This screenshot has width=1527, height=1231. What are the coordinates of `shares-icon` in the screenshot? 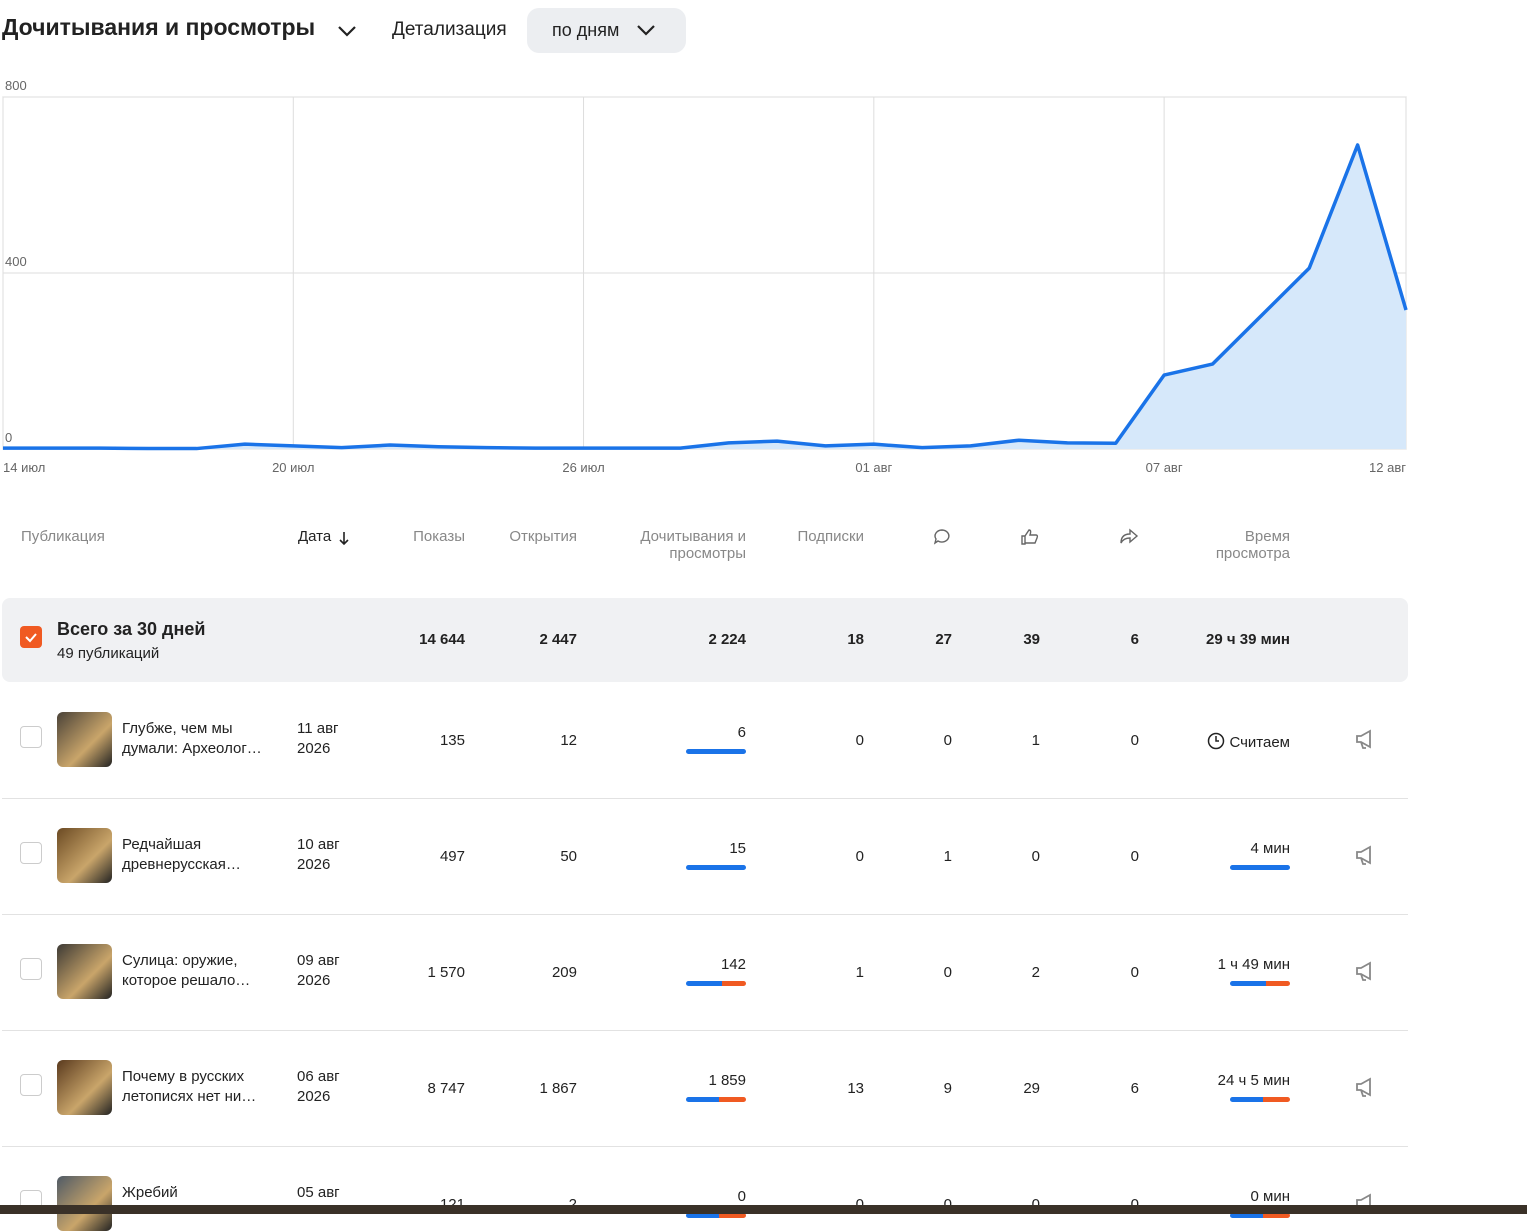 It's located at (1129, 536).